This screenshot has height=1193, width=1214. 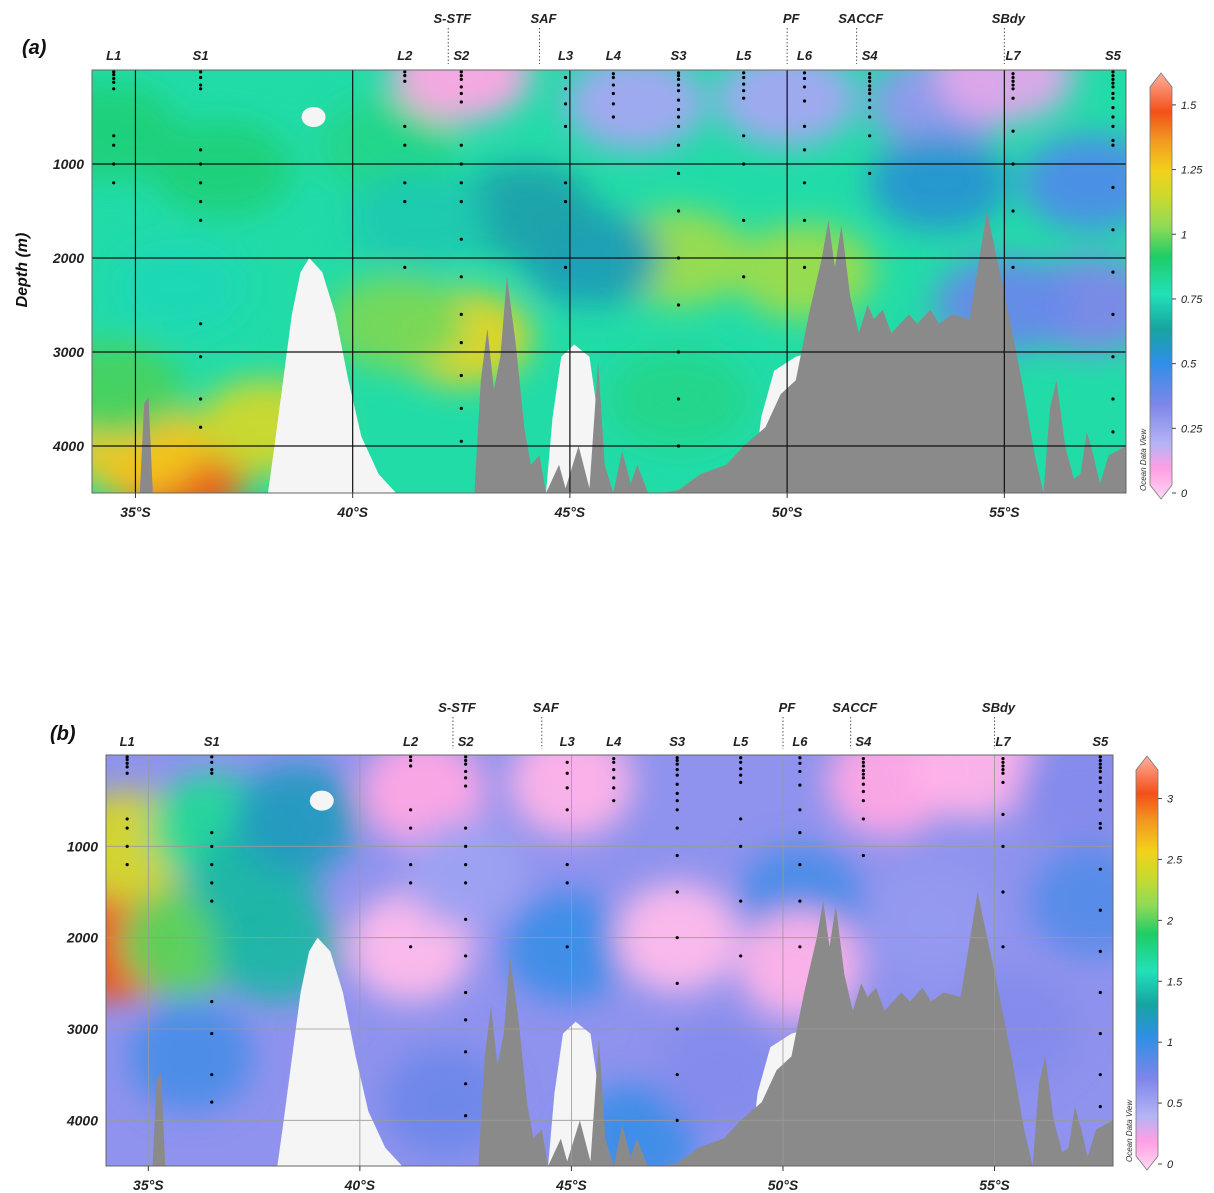 I want to click on x-tick-label: 45°S, so click(x=571, y=1185).